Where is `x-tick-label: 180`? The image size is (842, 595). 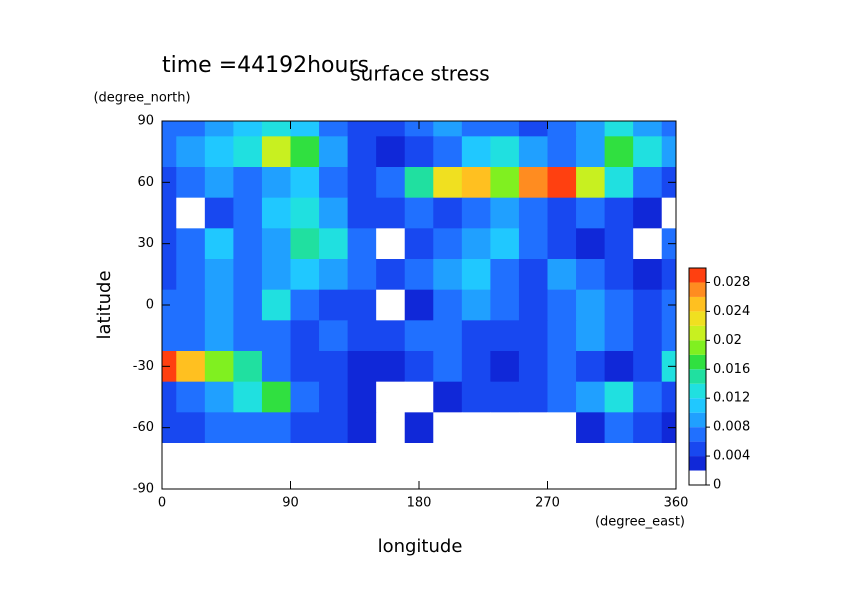
x-tick-label: 180 is located at coordinates (419, 503).